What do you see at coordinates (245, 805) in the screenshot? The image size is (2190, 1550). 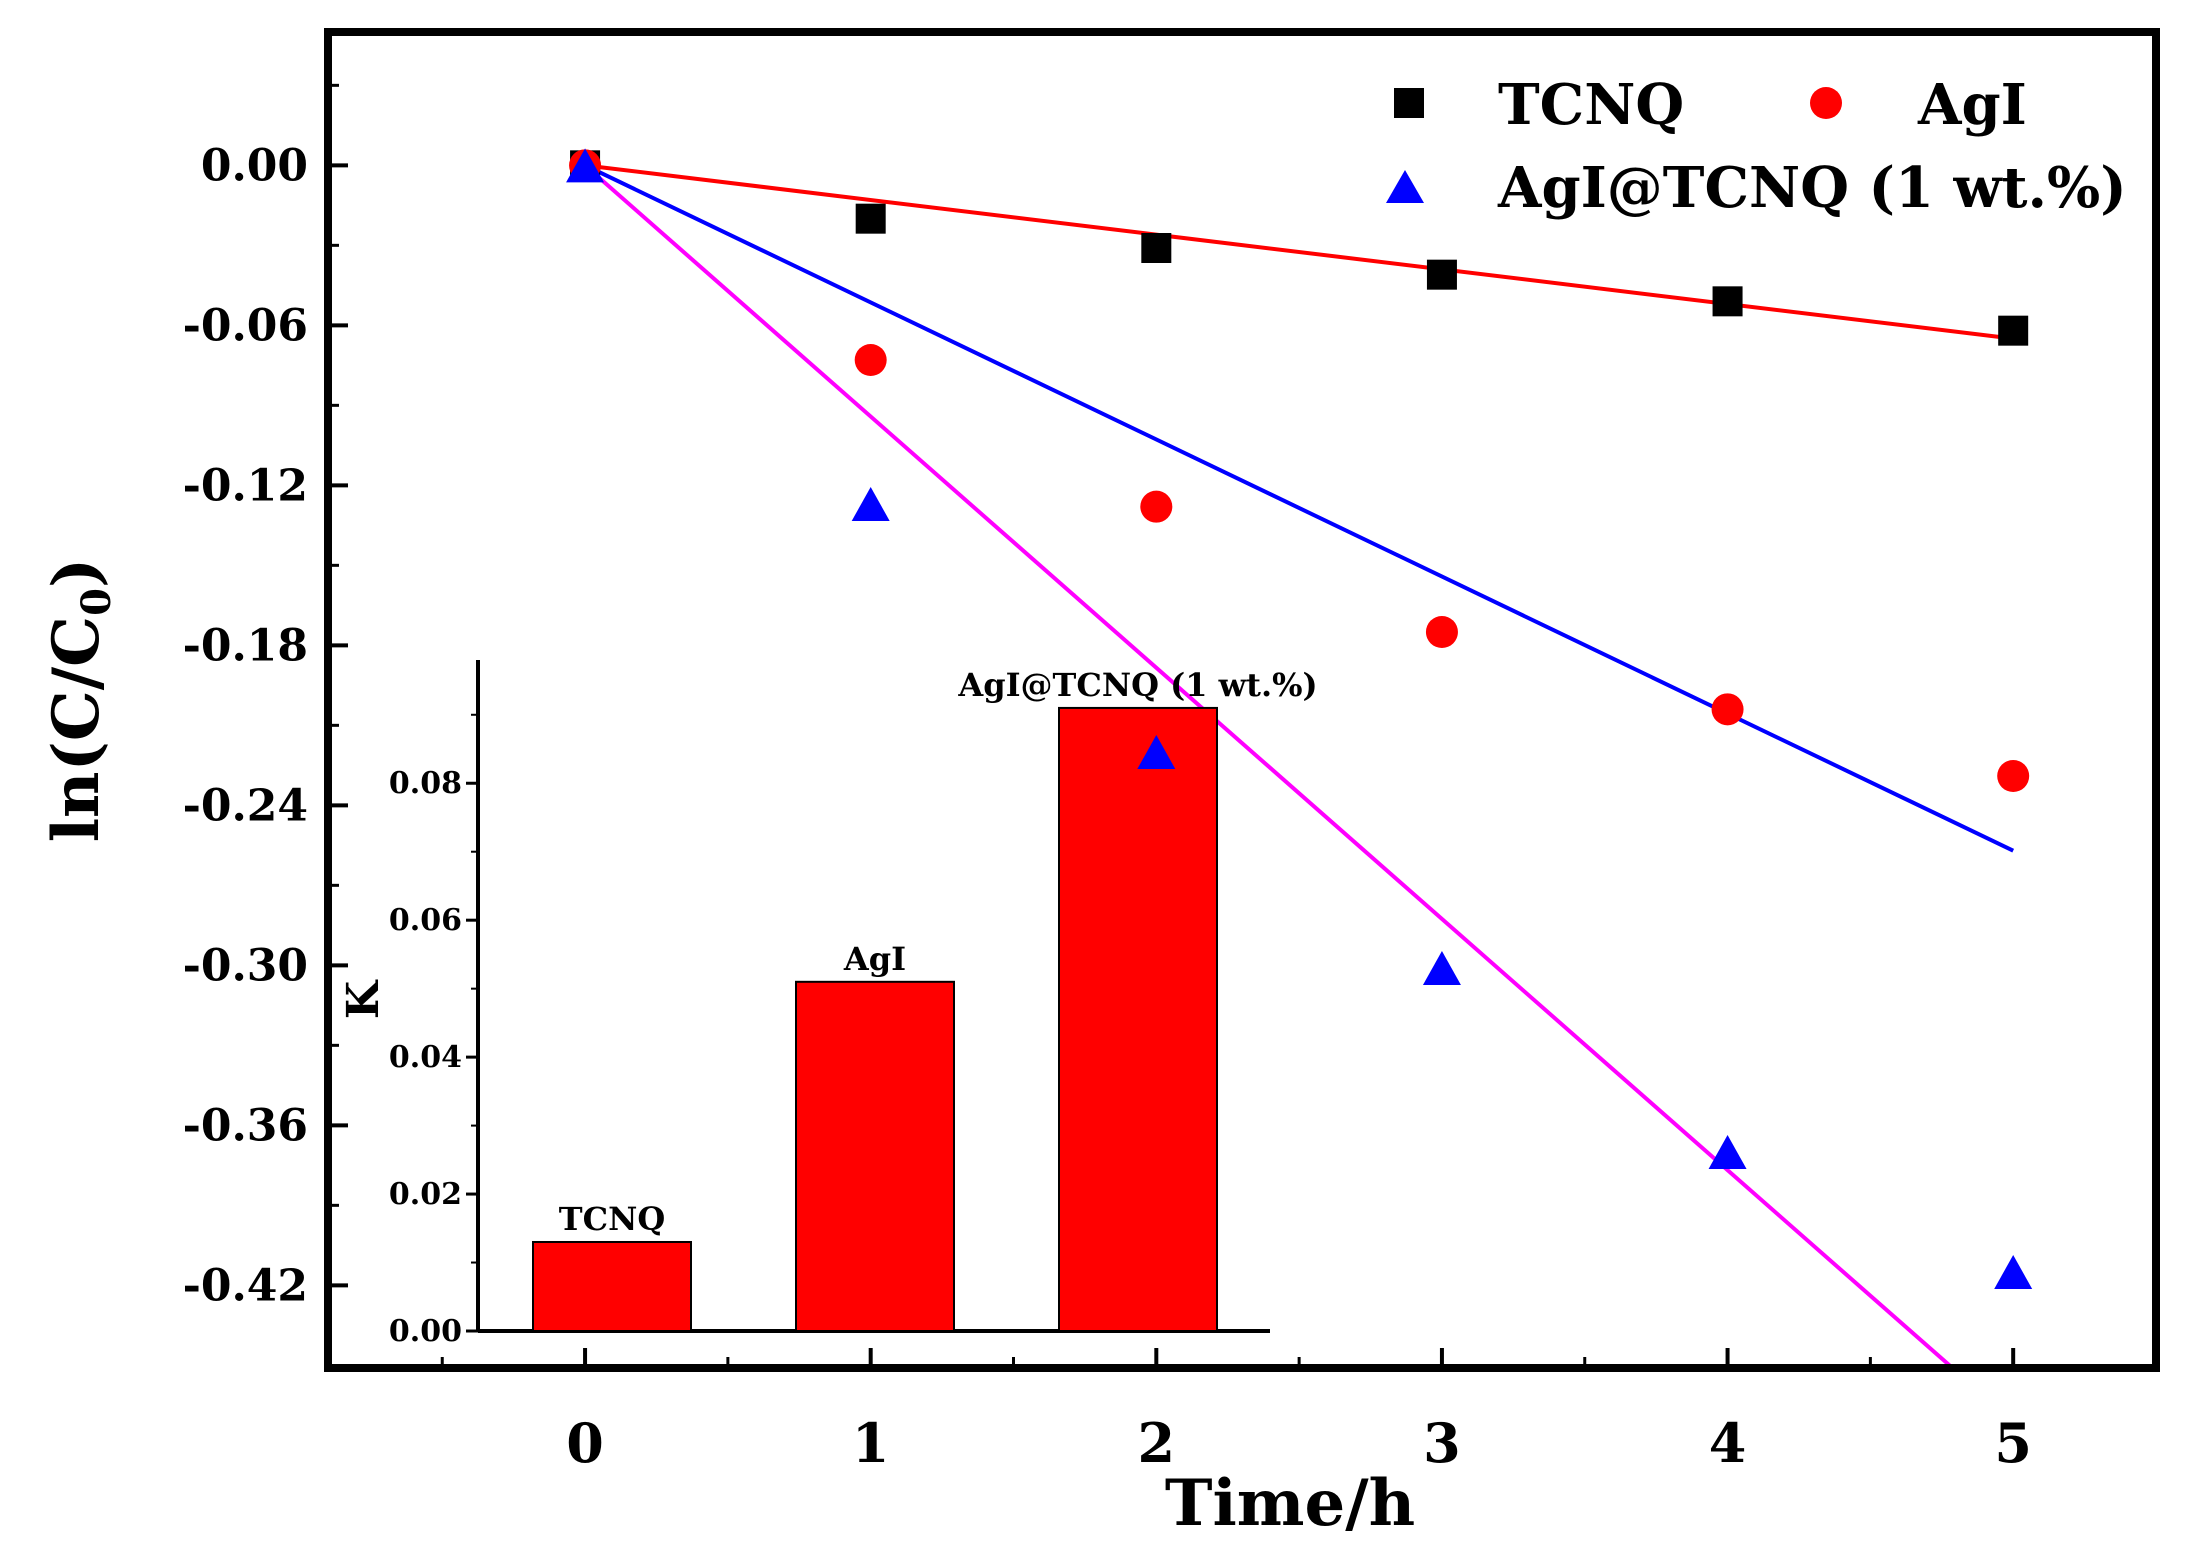 I see `y-tick-label: -0.24` at bounding box center [245, 805].